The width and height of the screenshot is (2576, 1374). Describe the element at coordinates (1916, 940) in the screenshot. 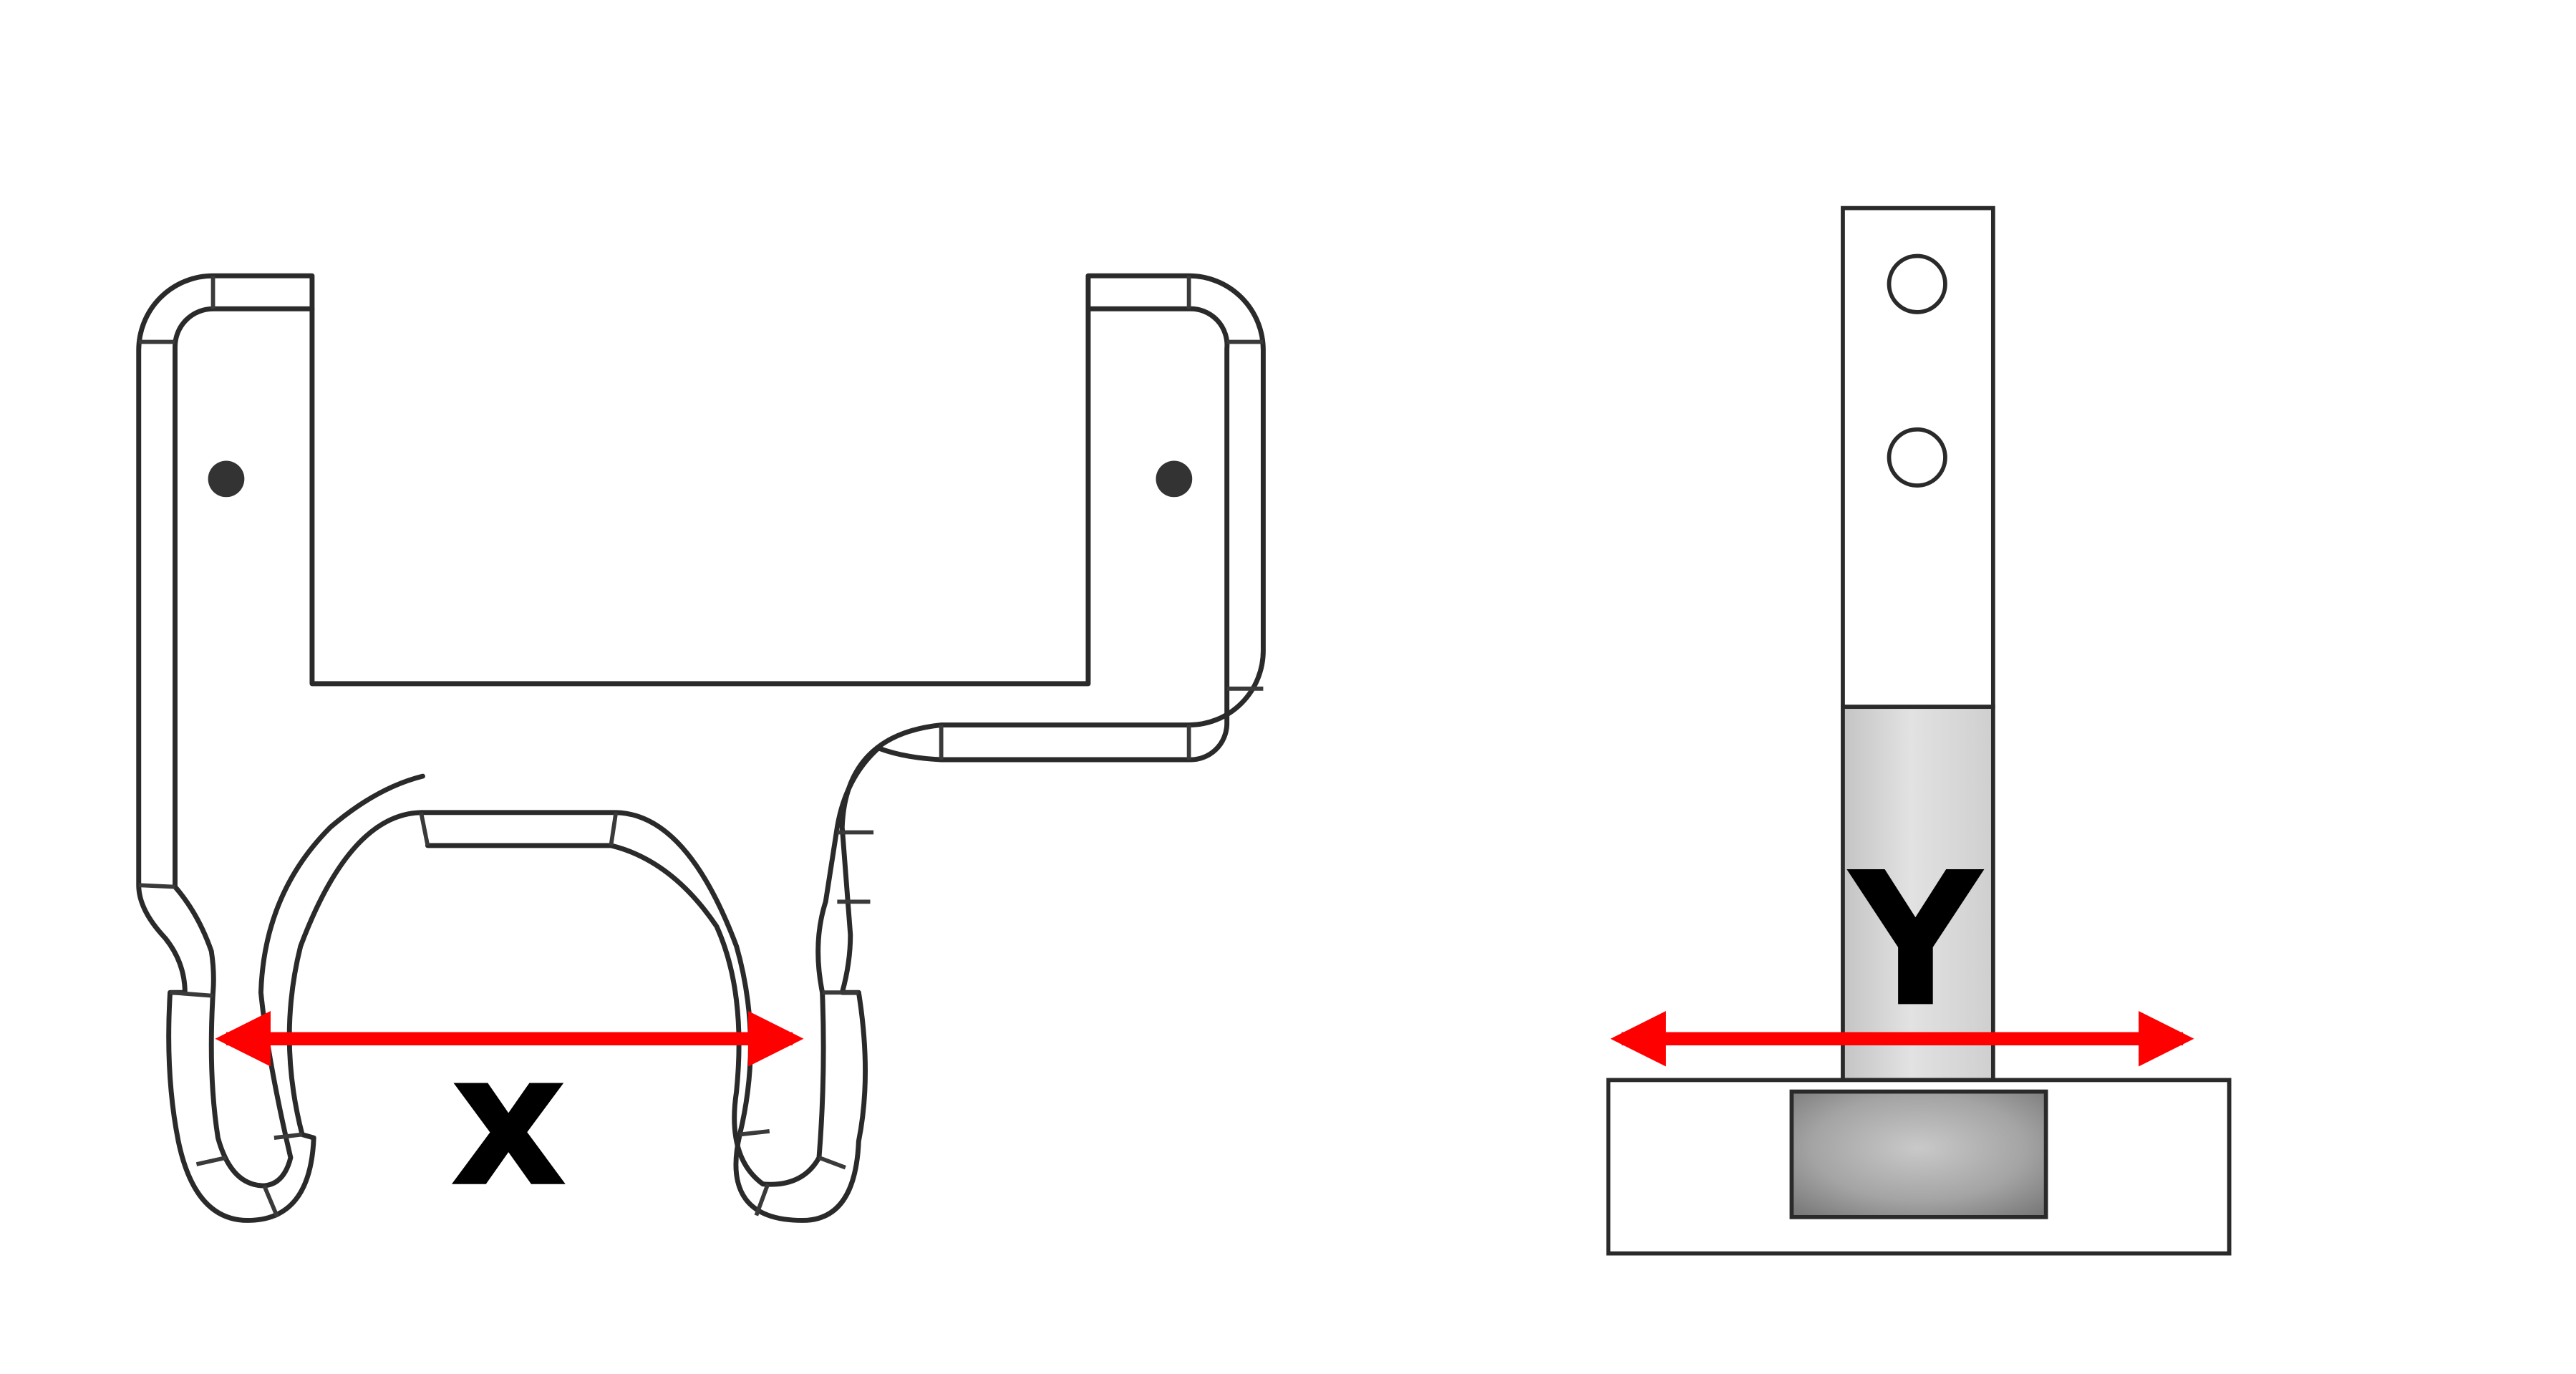

I see `dimension-y-label: Y` at that location.